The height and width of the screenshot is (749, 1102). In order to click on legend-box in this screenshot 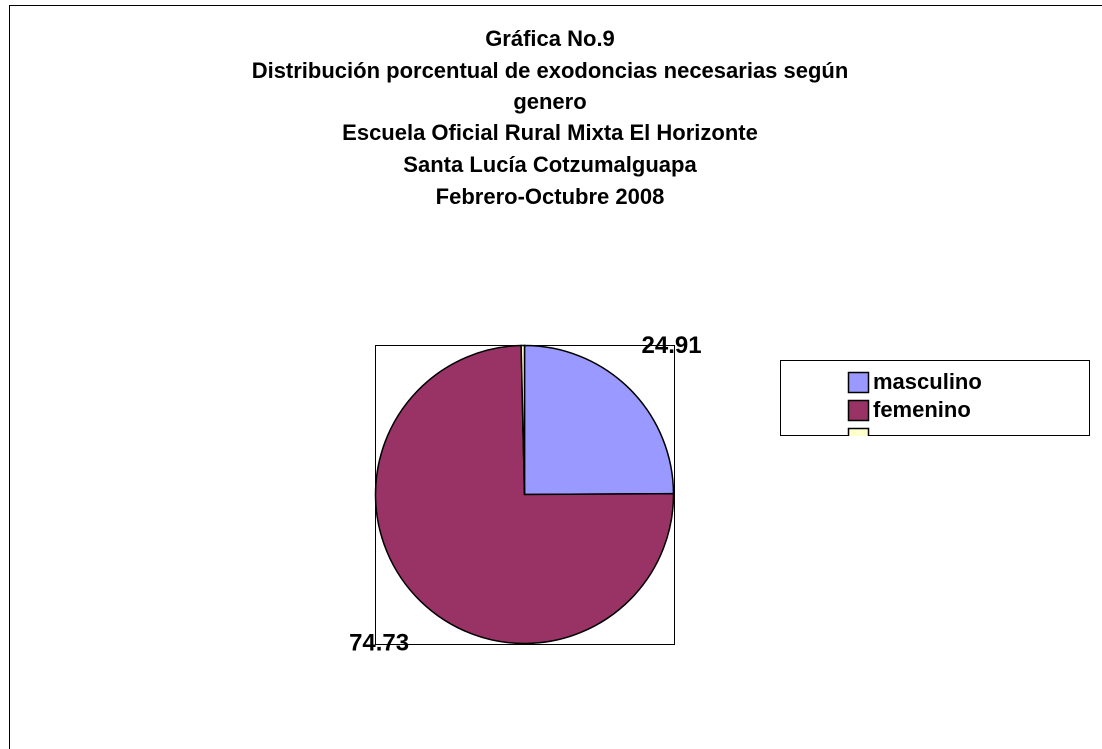, I will do `click(935, 398)`.